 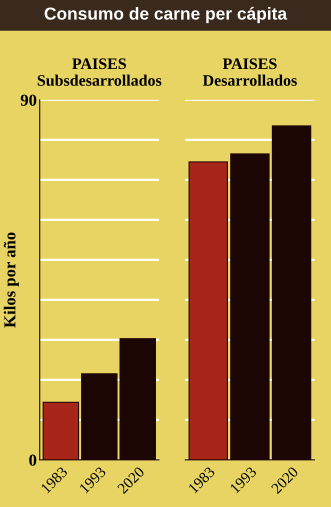 What do you see at coordinates (166, 15) in the screenshot?
I see `chart-title: Consumo de carne per cápita` at bounding box center [166, 15].